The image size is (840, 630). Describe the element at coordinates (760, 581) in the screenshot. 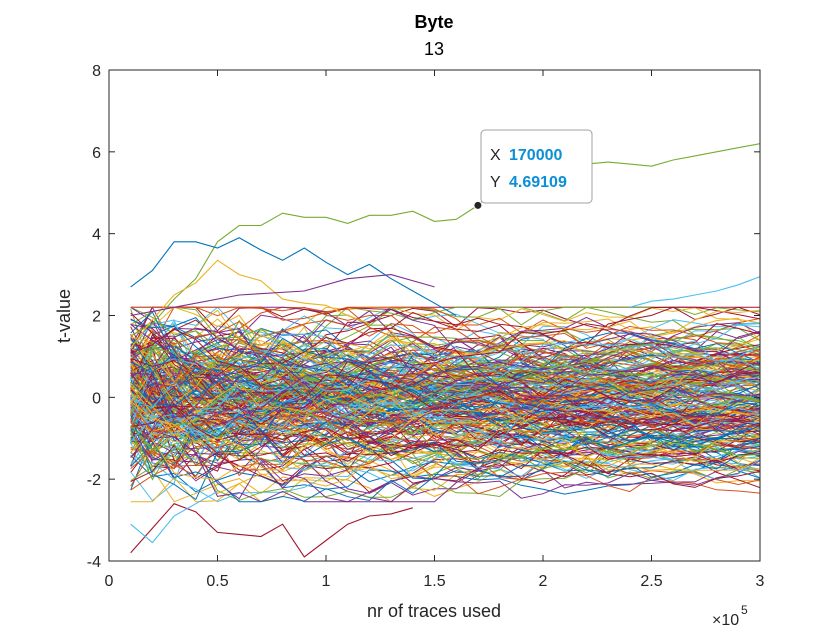

I see `x-tick-label: 3` at that location.